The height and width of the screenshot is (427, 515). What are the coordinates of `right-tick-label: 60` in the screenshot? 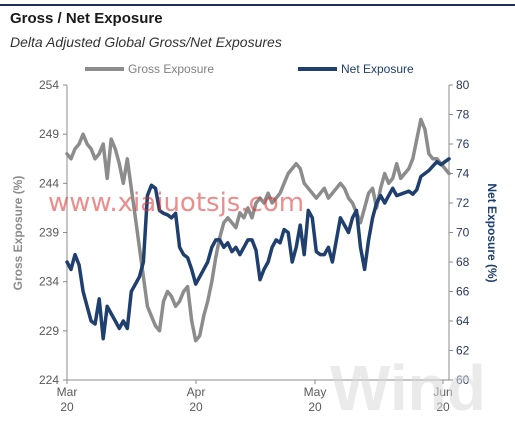 It's located at (463, 380).